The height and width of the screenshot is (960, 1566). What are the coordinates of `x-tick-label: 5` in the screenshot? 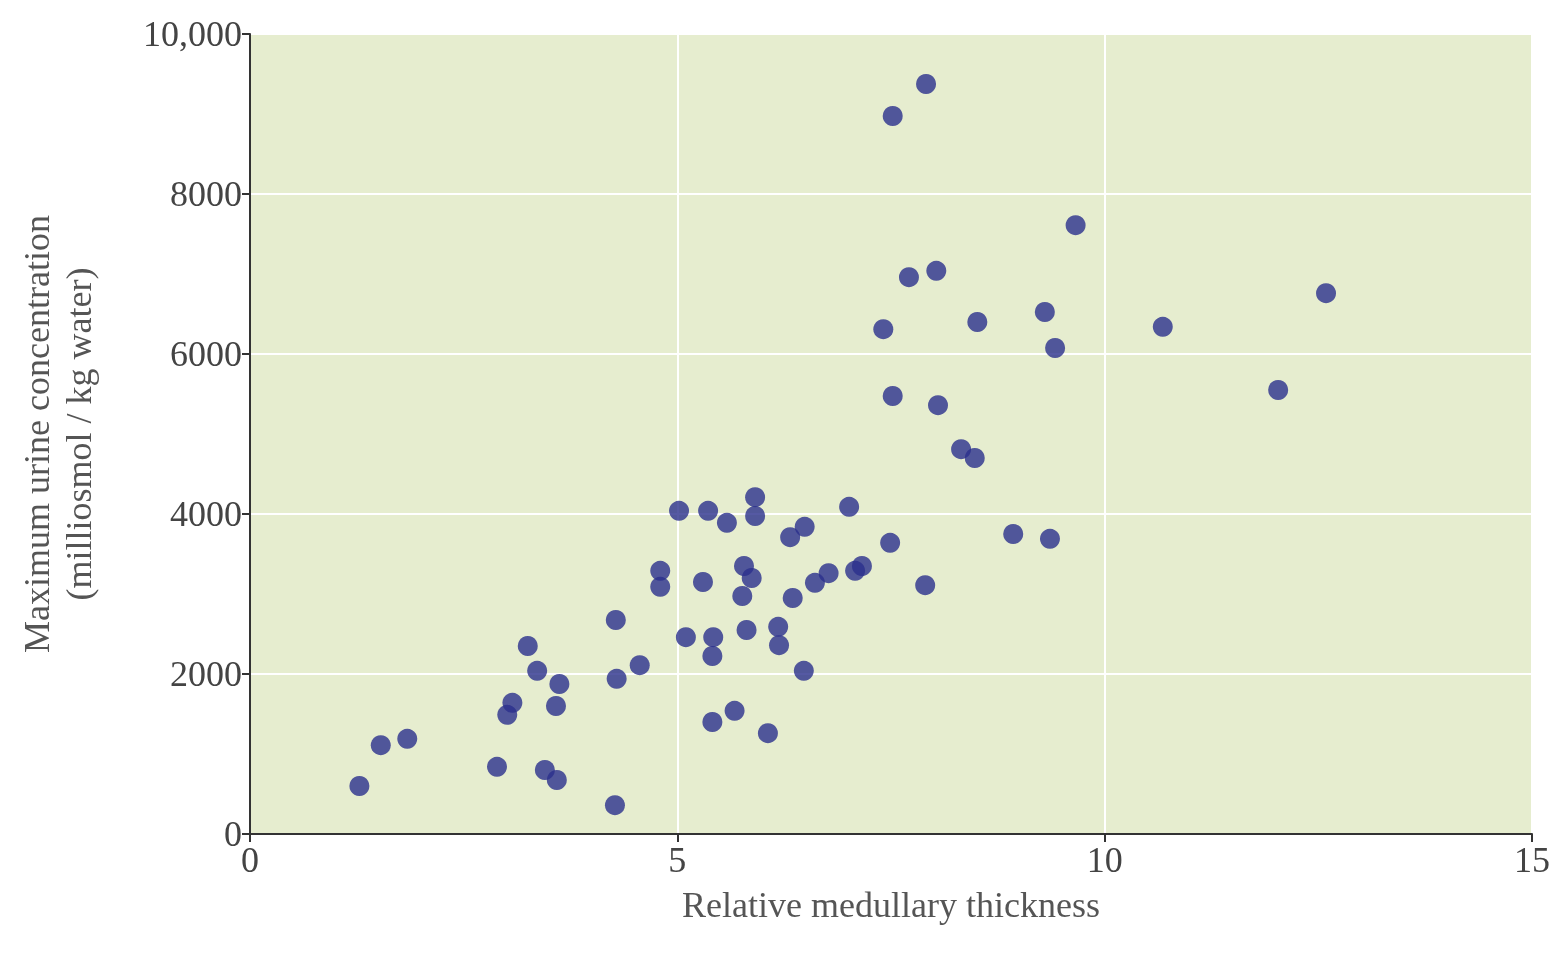 It's located at (677, 860).